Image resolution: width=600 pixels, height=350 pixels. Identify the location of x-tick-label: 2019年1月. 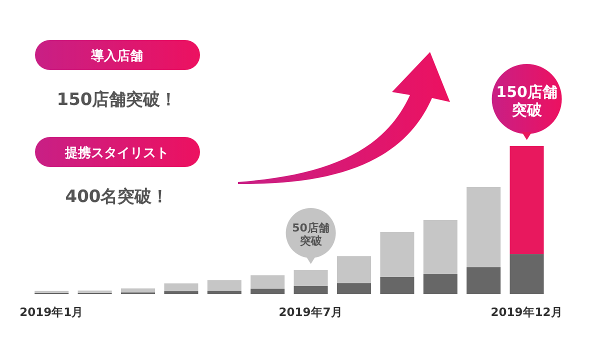
(52, 312).